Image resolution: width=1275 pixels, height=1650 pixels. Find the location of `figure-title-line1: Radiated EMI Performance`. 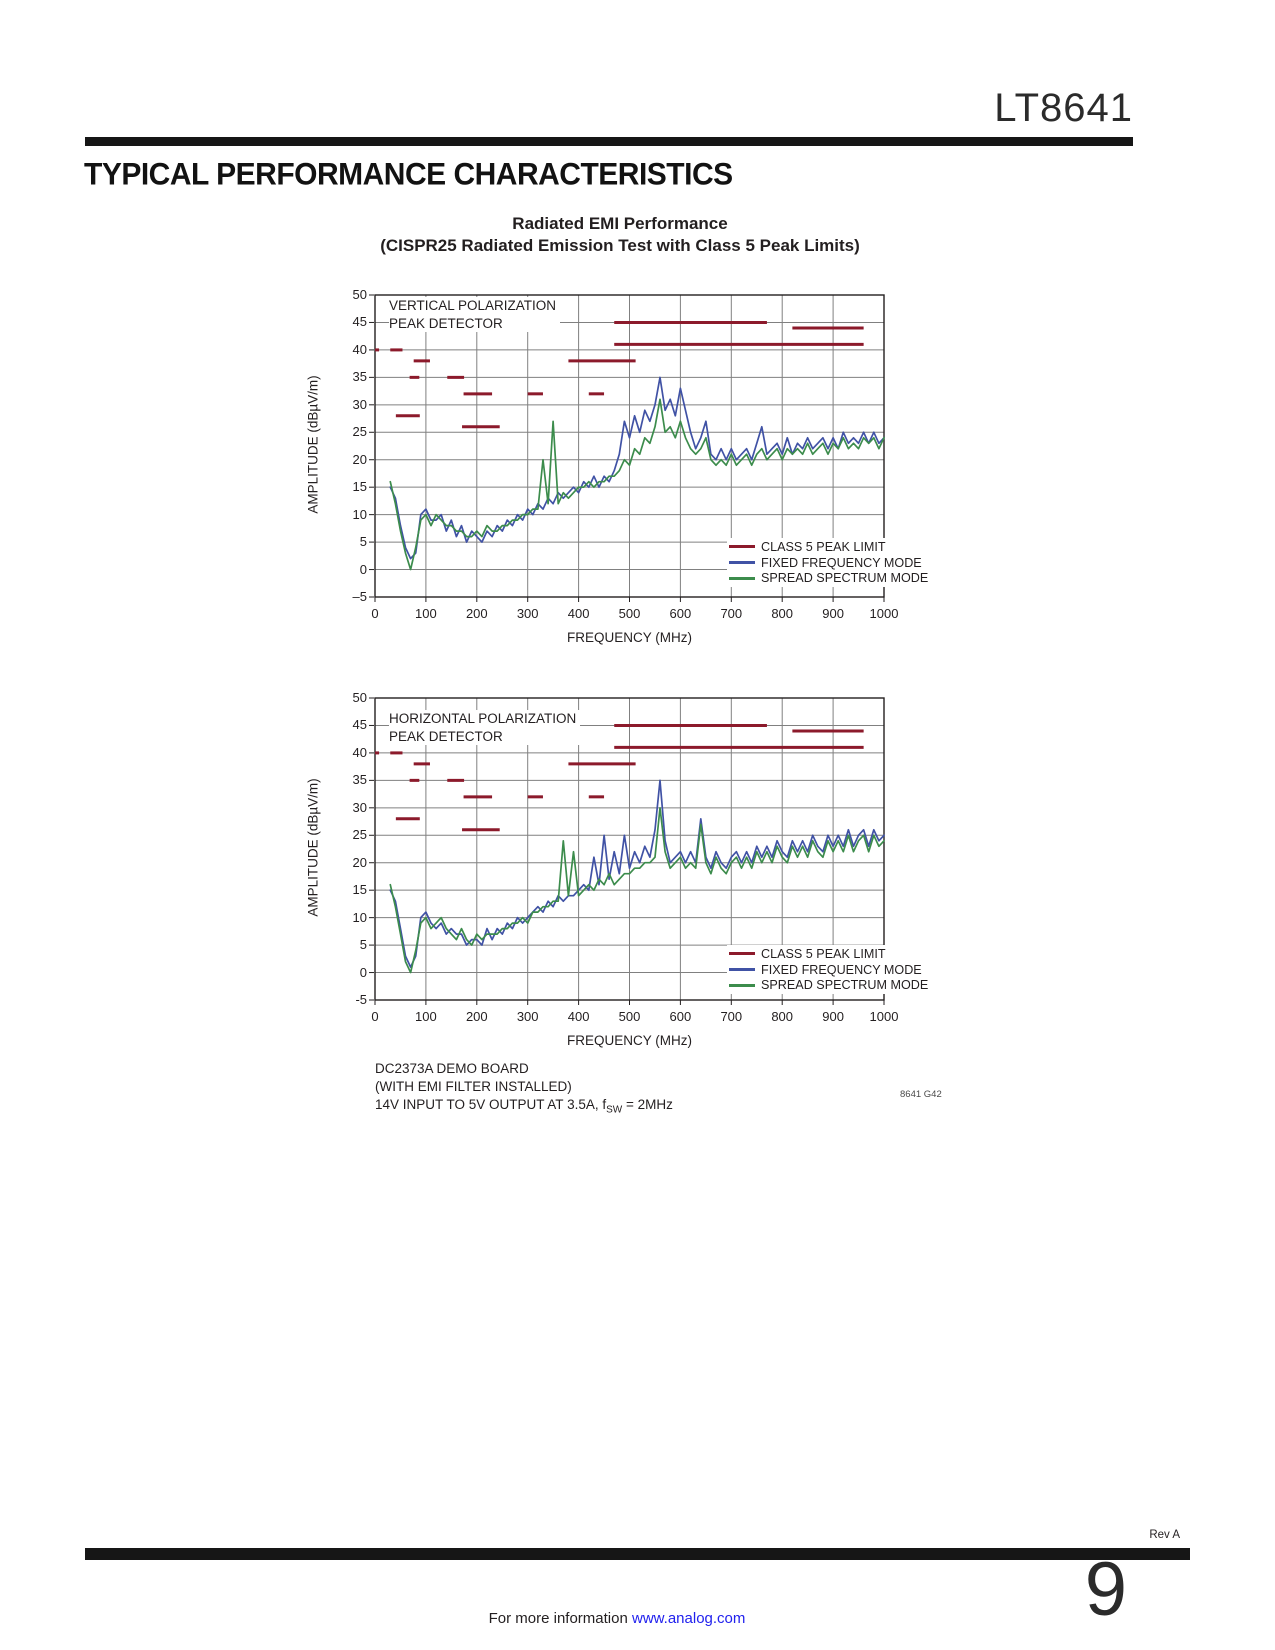

figure-title-line1: Radiated EMI Performance is located at coordinates (620, 223).